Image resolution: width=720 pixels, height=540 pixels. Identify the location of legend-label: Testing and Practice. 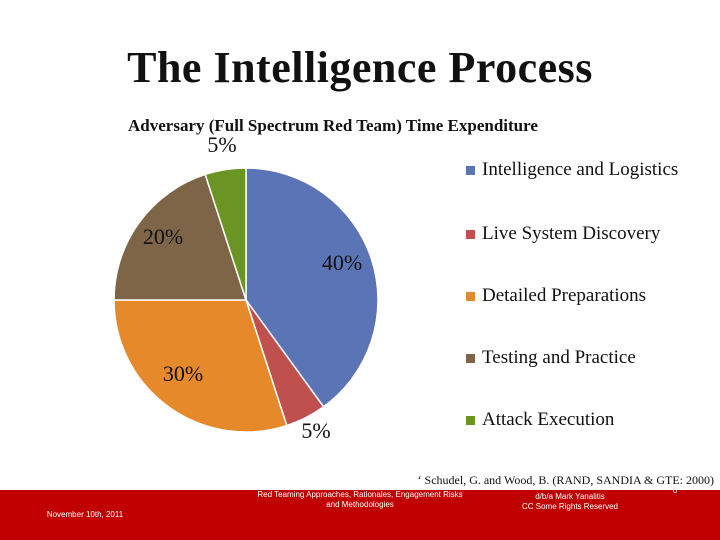
(559, 357).